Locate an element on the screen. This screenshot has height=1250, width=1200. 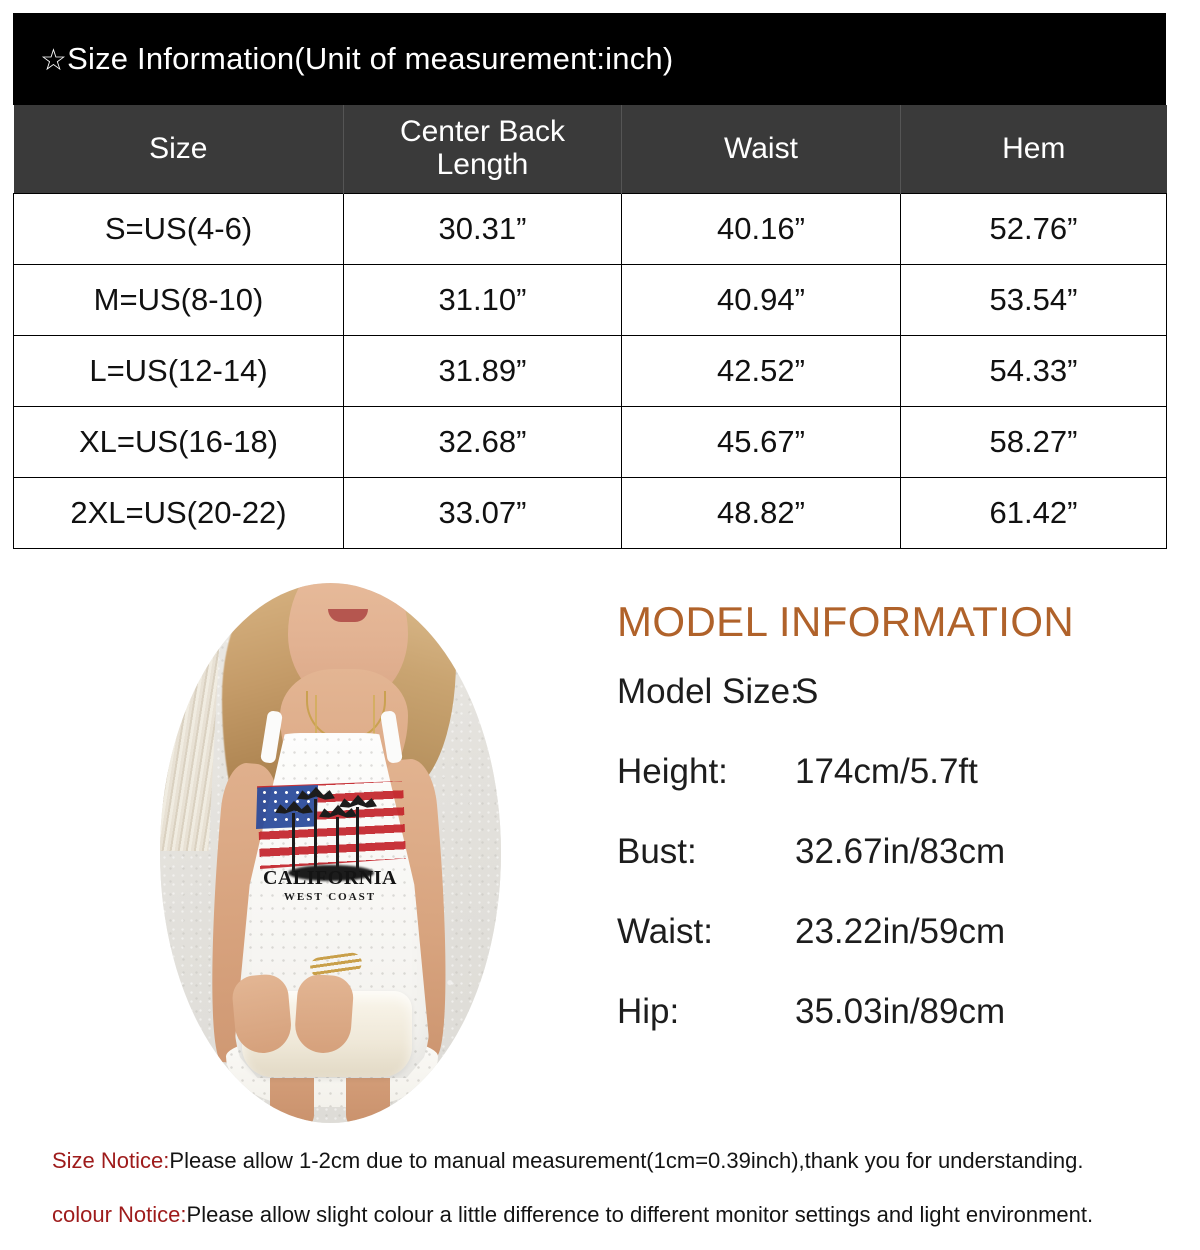
cell-center-back-length: 32.68” is located at coordinates (482, 441).